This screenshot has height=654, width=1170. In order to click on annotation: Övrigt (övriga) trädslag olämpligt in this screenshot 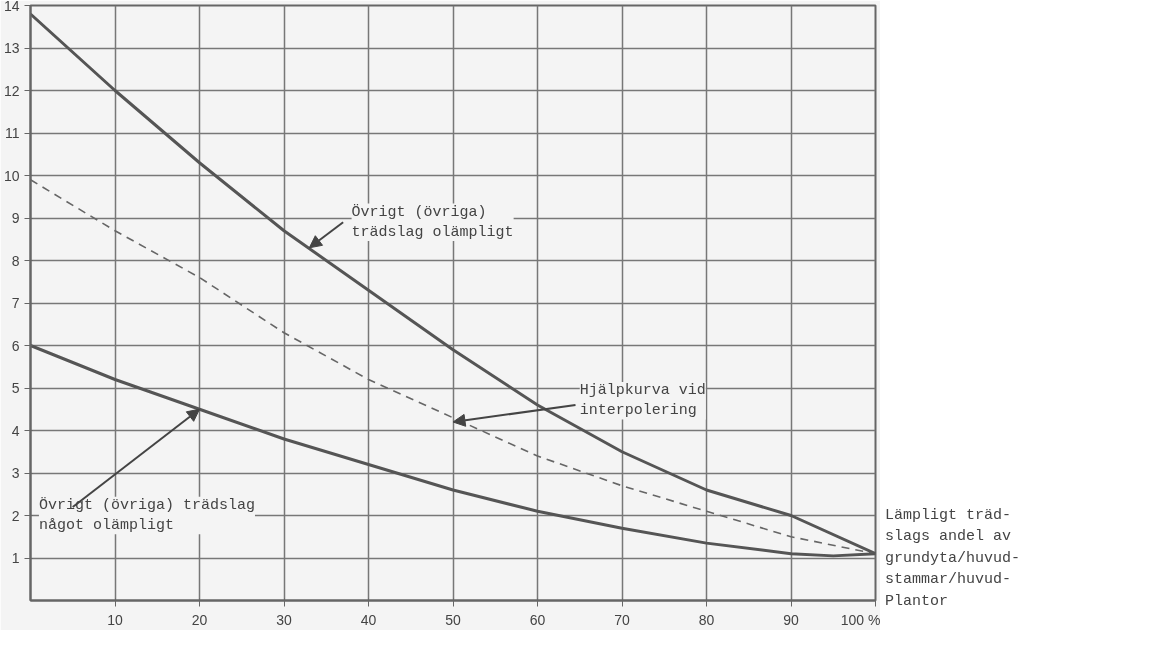, I will do `click(432, 221)`.